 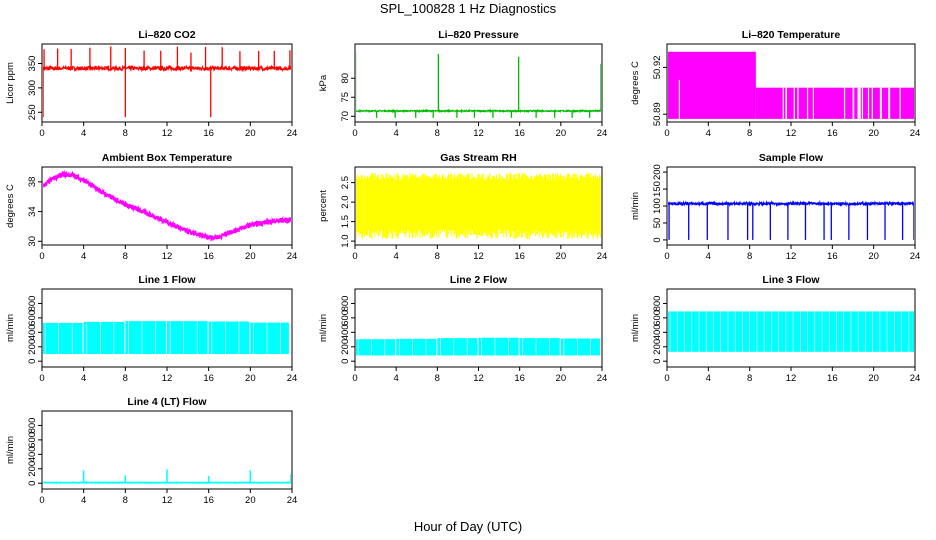 I want to click on panel-1: Li–820 CO2 0 4 8 12 16 20 24 250 300 350 Licor ppm, so click(x=151, y=84).